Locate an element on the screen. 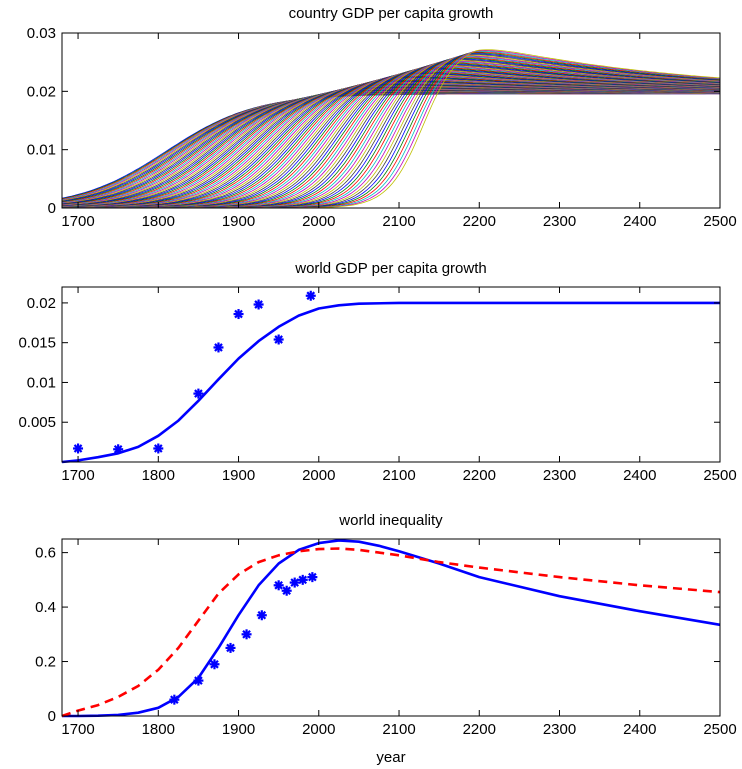 The image size is (742, 769). y-tick-label: 0.6 is located at coordinates (45, 553).